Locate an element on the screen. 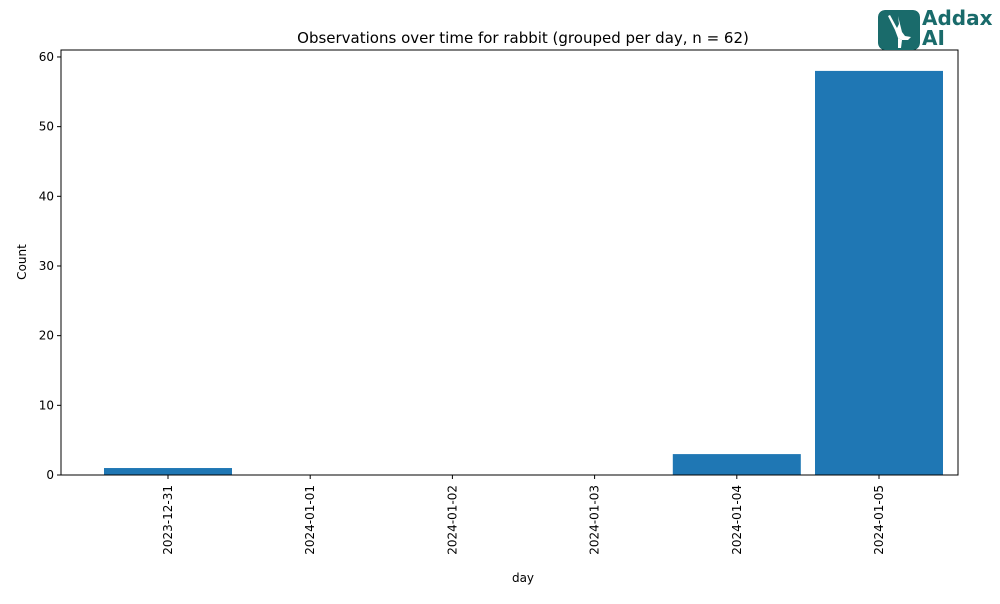 This screenshot has width=1000, height=604. y-tick-label: 60 is located at coordinates (46, 57).